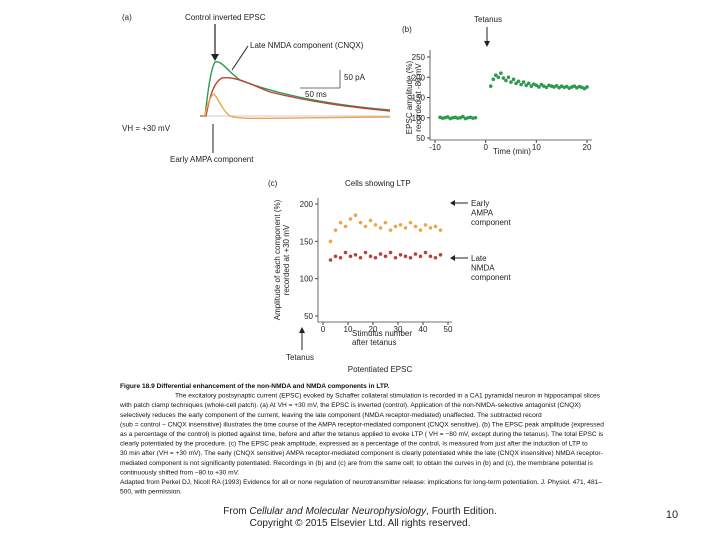  Describe the element at coordinates (423, 329) in the screenshot. I see `x-tick-label: 40` at that location.